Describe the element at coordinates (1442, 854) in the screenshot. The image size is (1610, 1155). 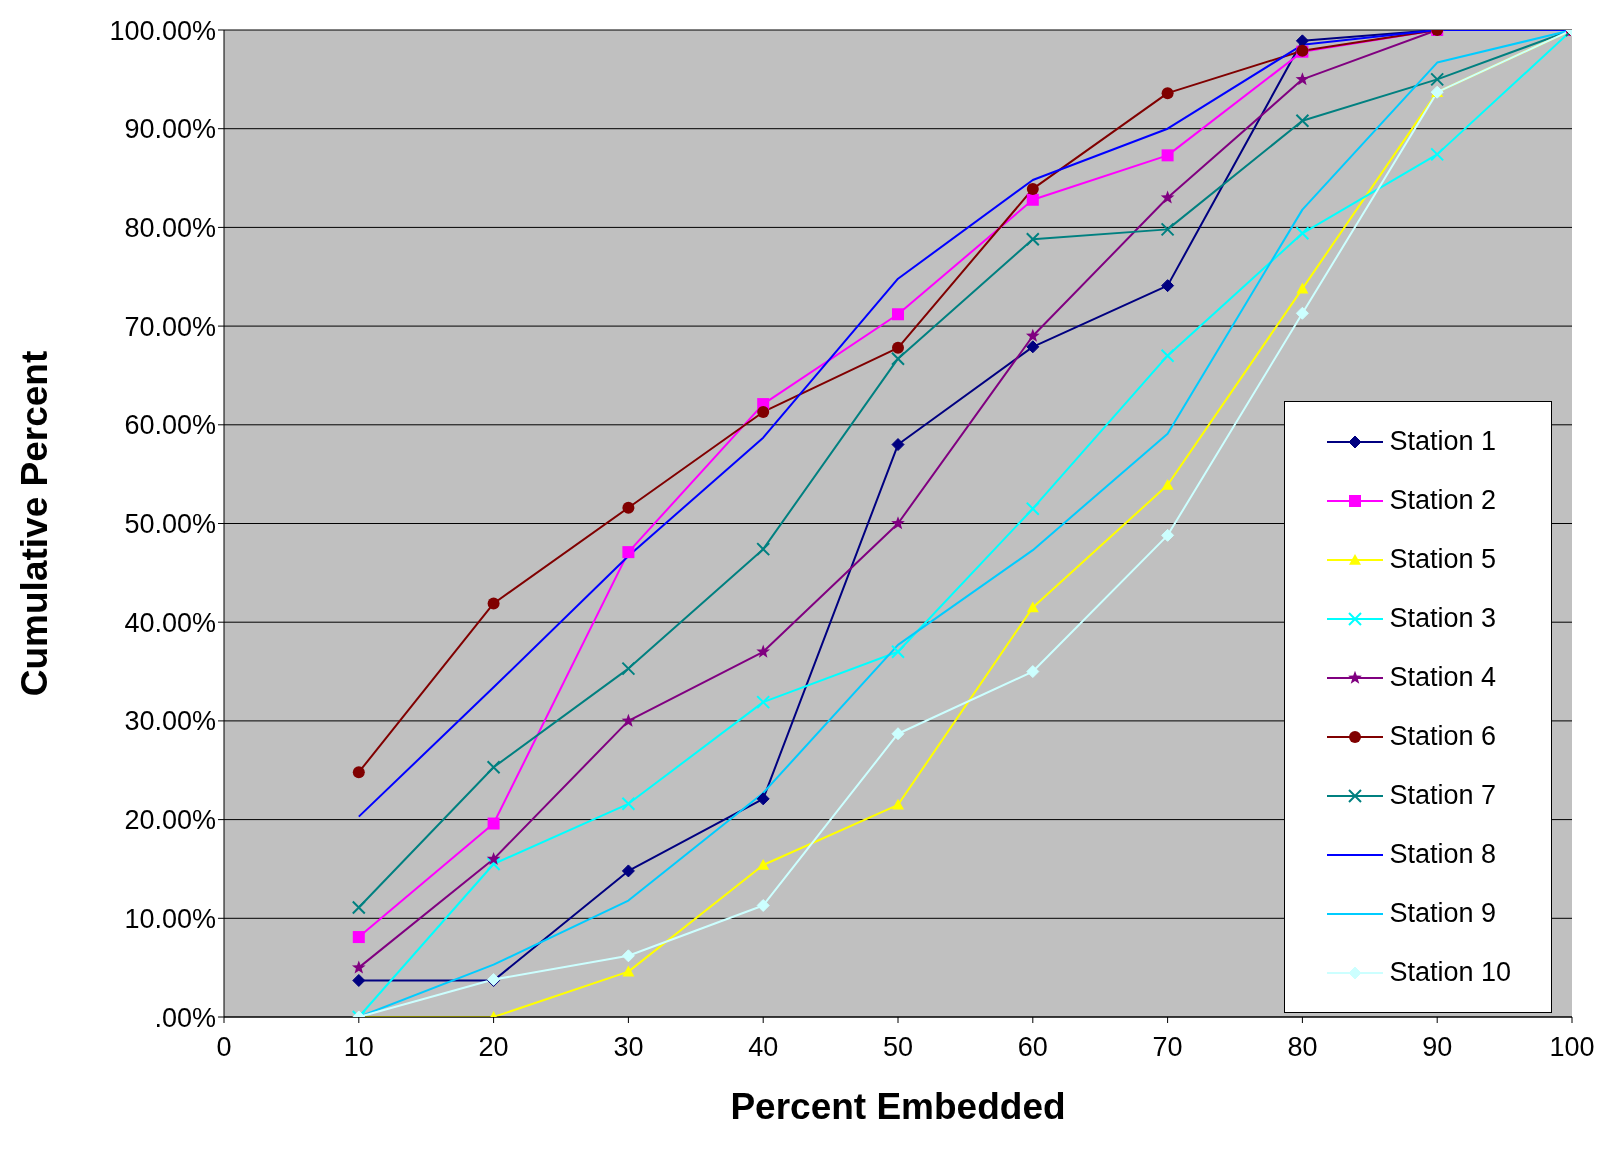
I see `legend-label: Station 8` at that location.